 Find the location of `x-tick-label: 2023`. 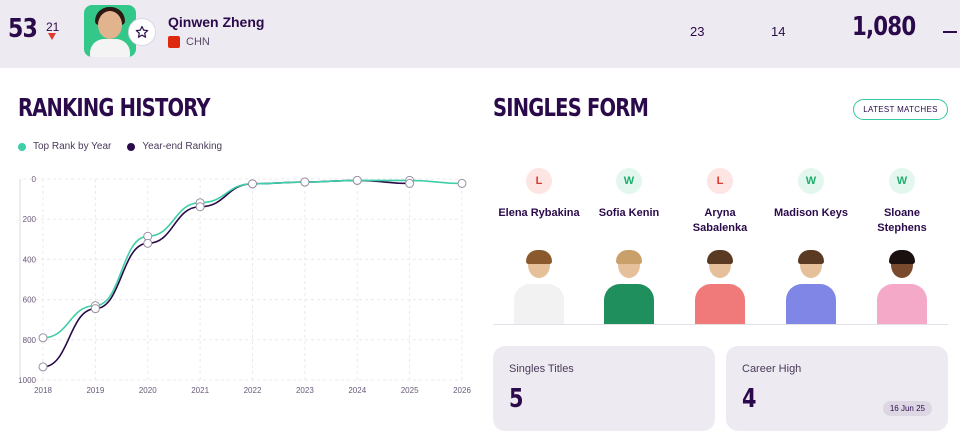

x-tick-label: 2023 is located at coordinates (305, 390).